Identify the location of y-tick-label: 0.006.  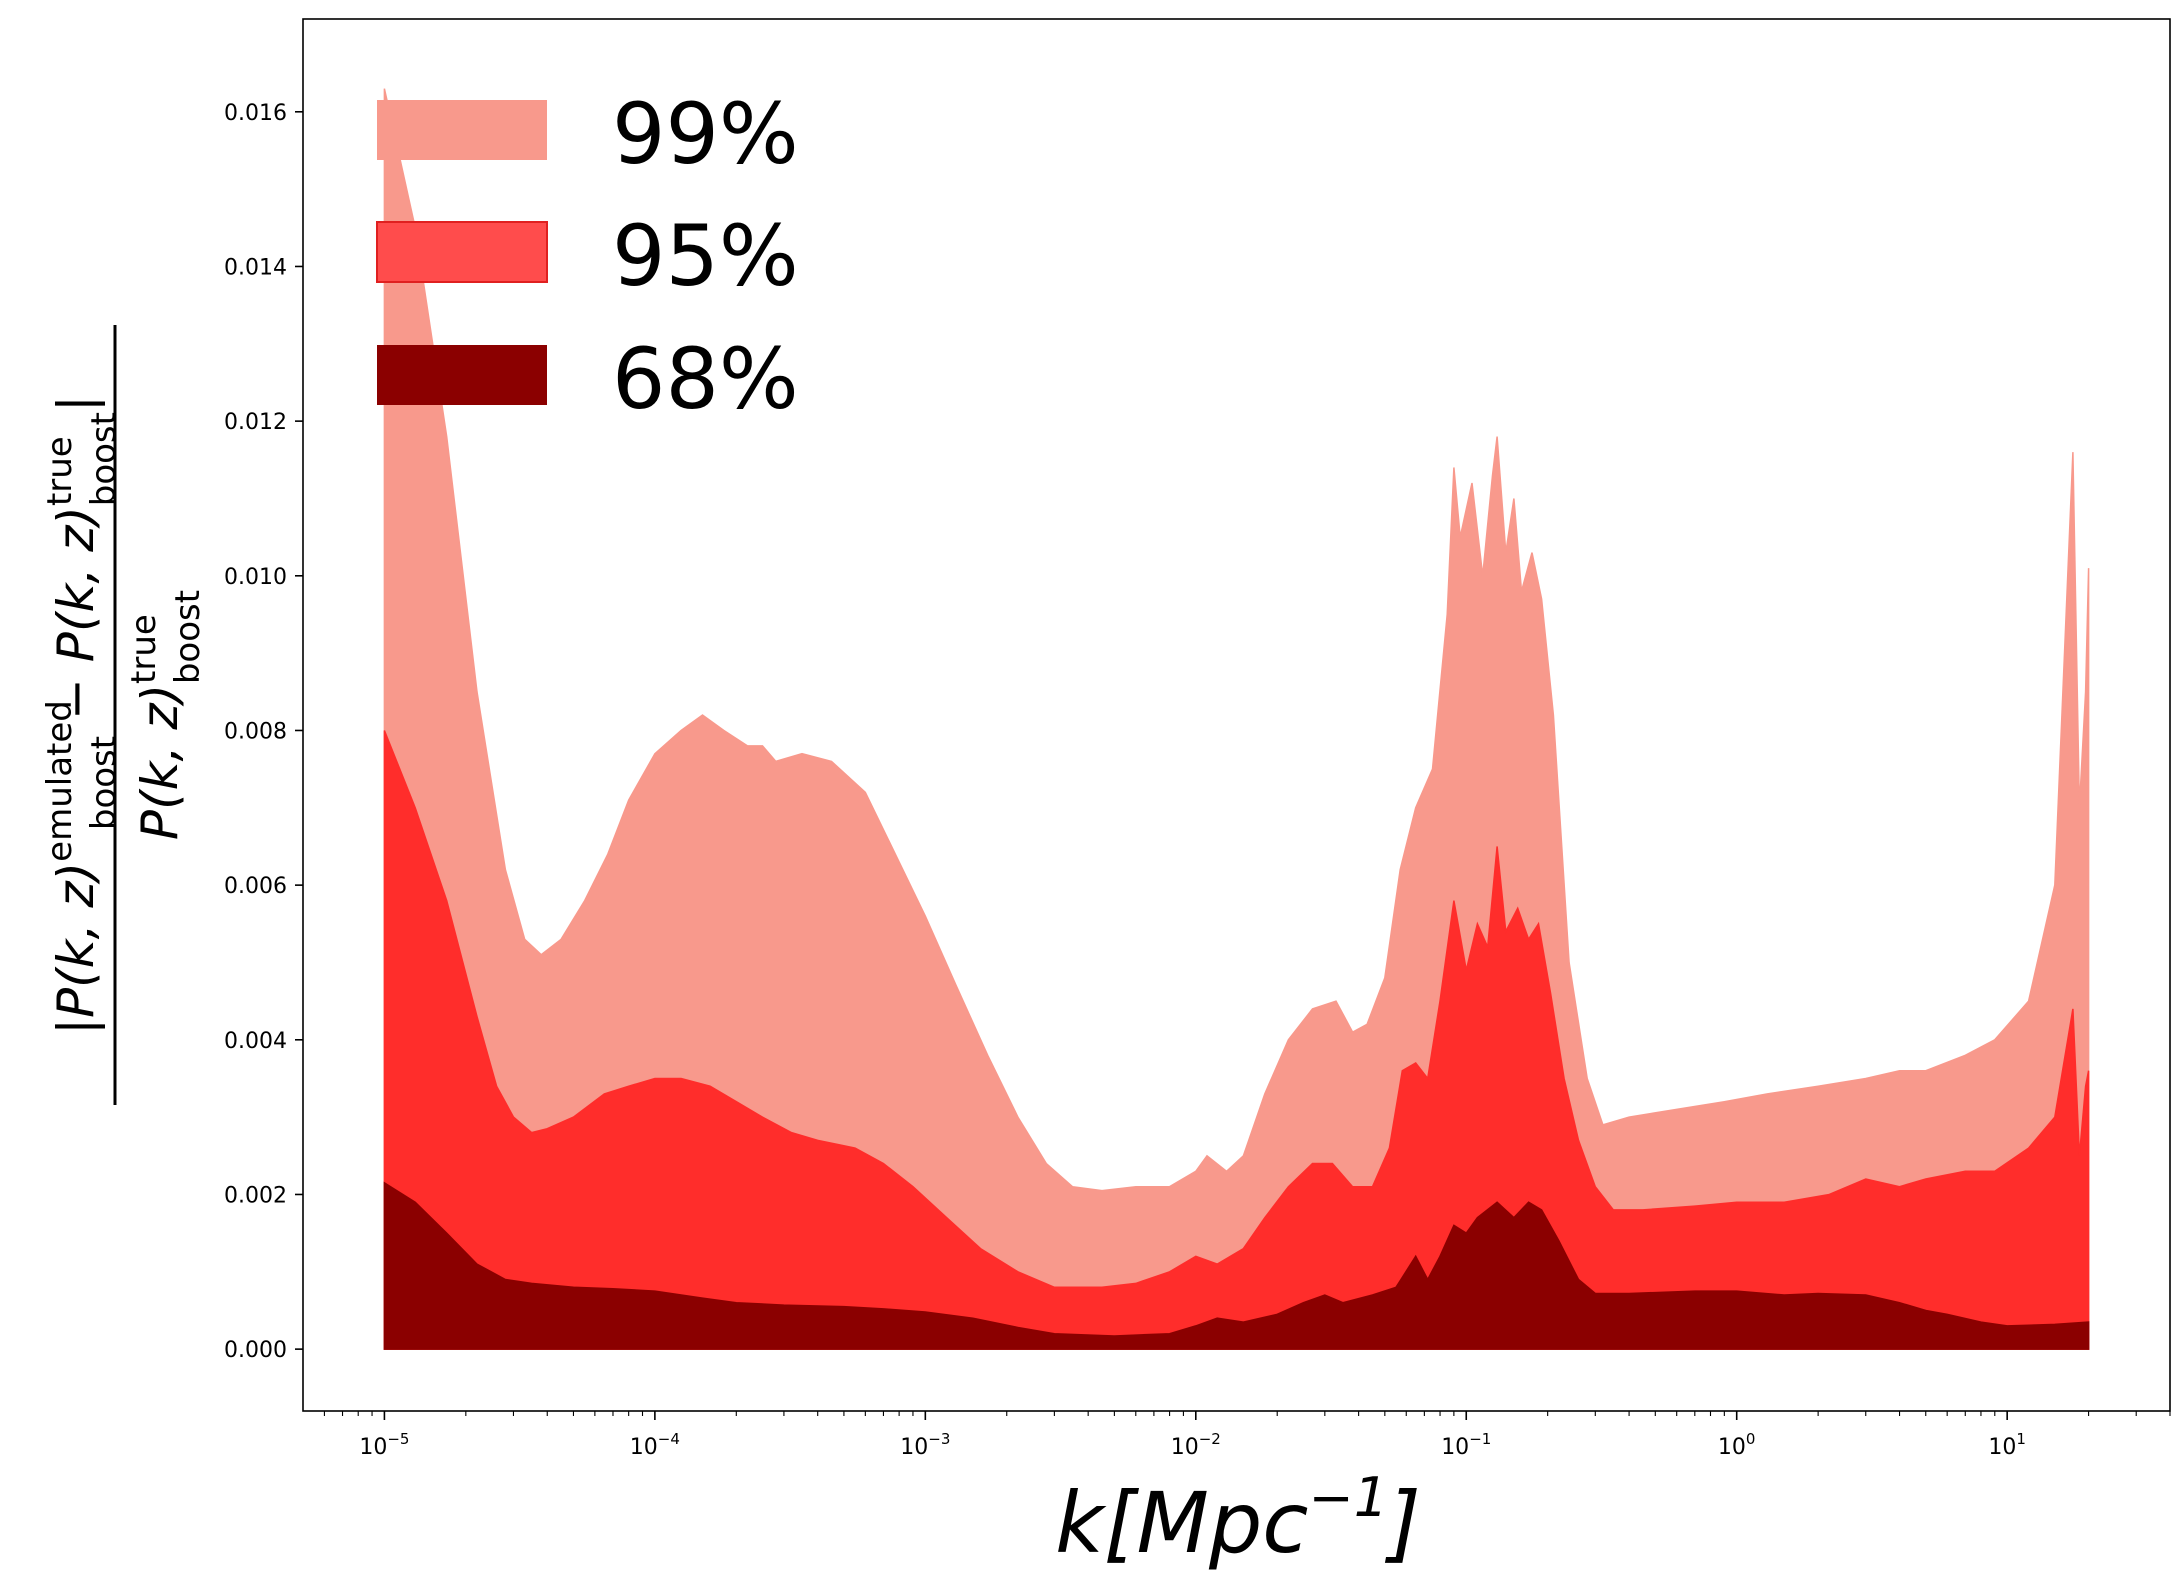
(255, 886).